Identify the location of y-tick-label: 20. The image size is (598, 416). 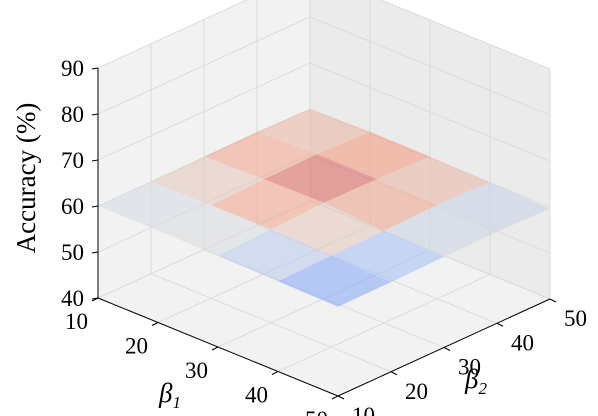
(416, 391).